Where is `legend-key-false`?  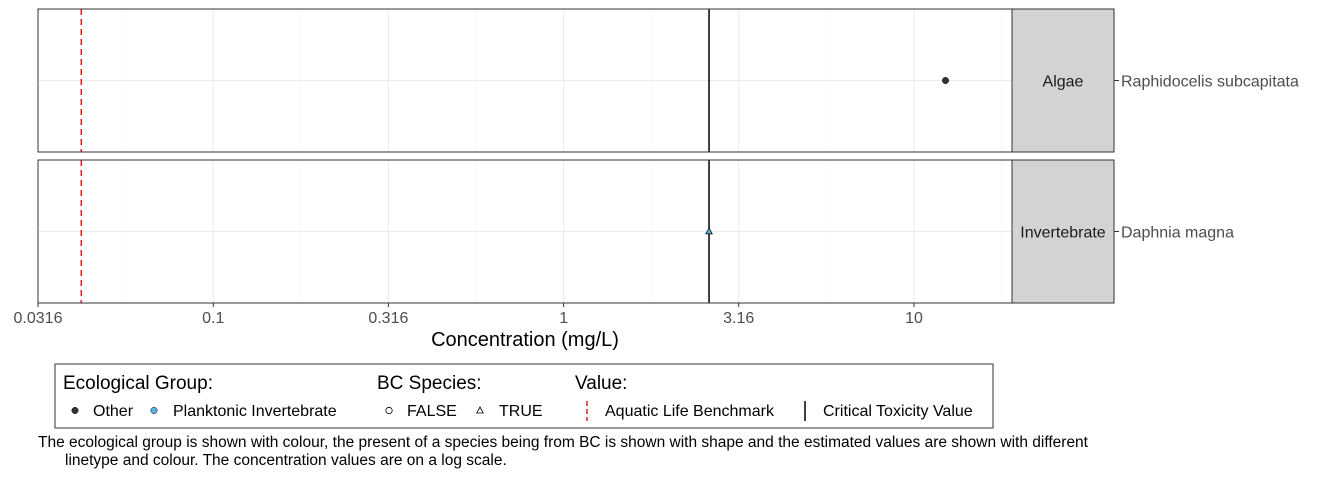 legend-key-false is located at coordinates (389, 410).